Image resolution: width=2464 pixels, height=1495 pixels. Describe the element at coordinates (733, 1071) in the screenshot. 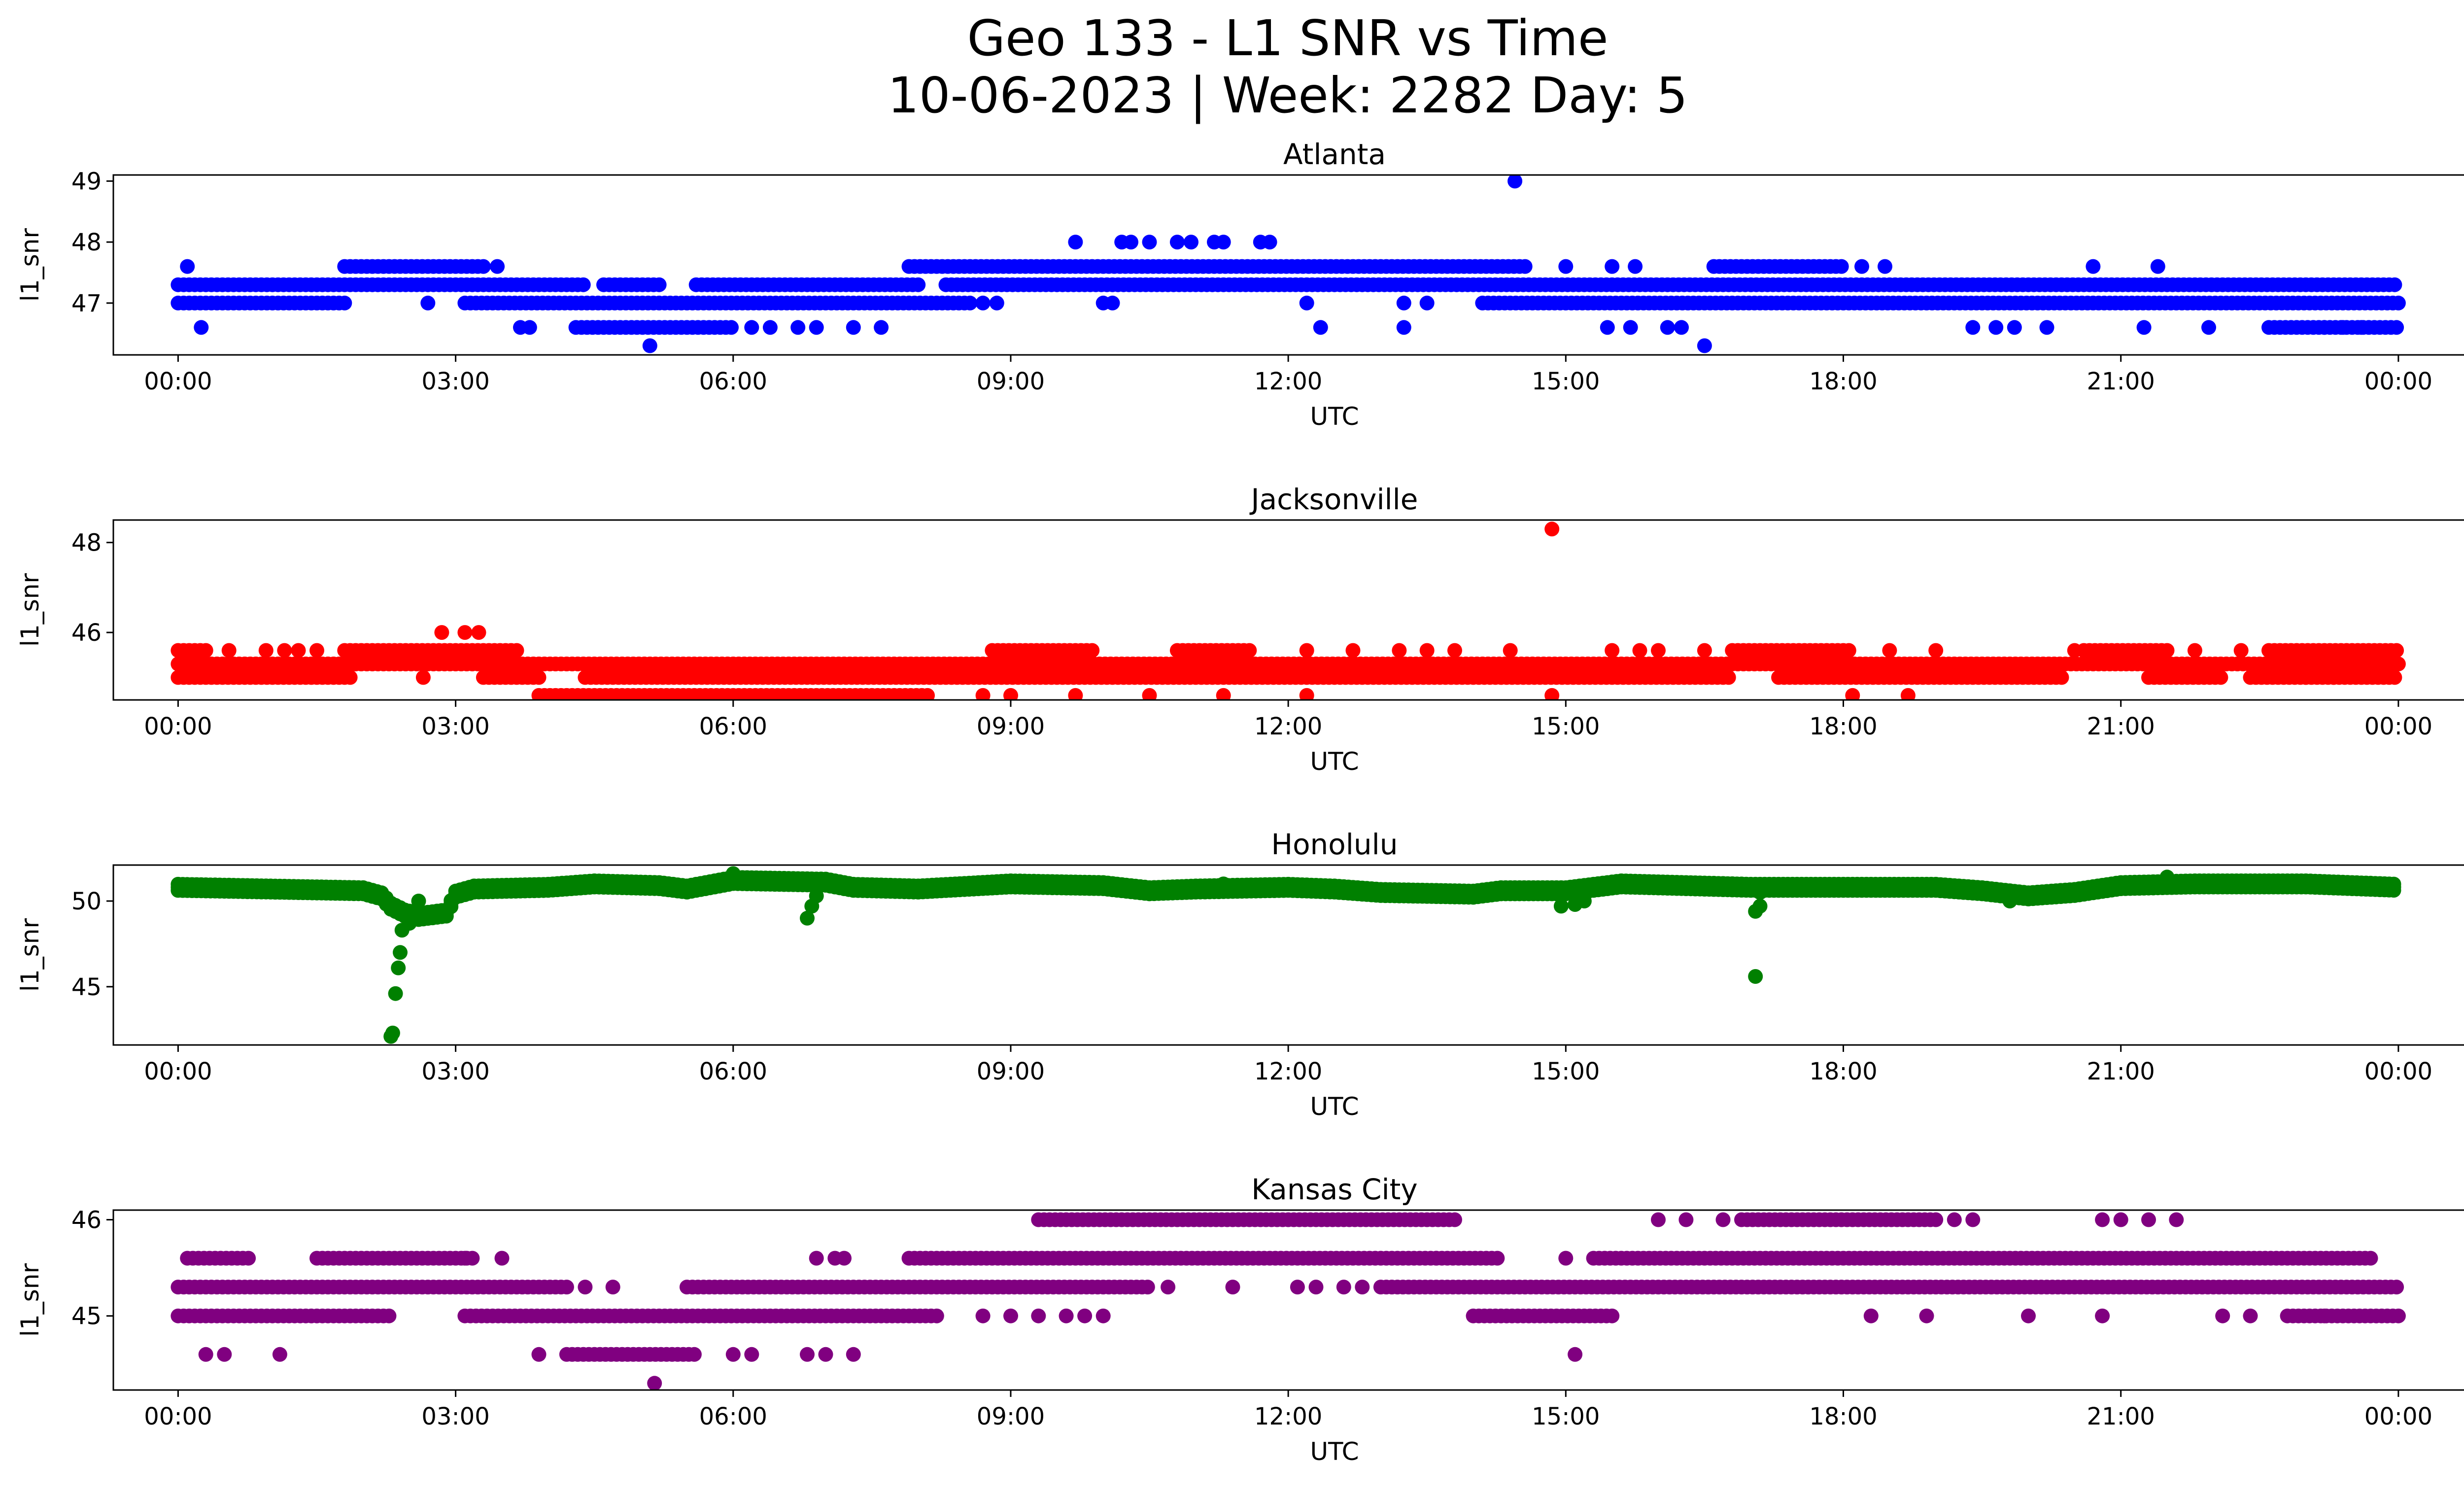

I see `x-tick-label: 06:00` at that location.